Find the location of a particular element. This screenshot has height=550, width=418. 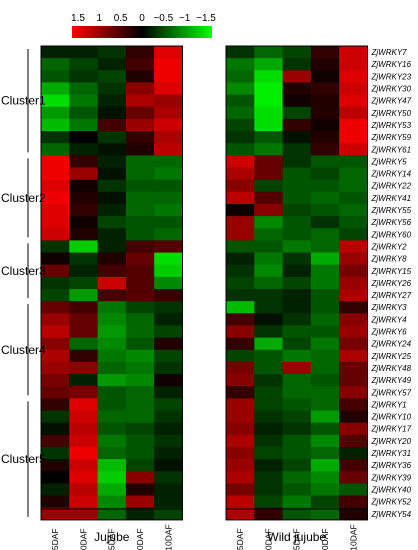

gene-label: ZjWRKY26 is located at coordinates (391, 283).